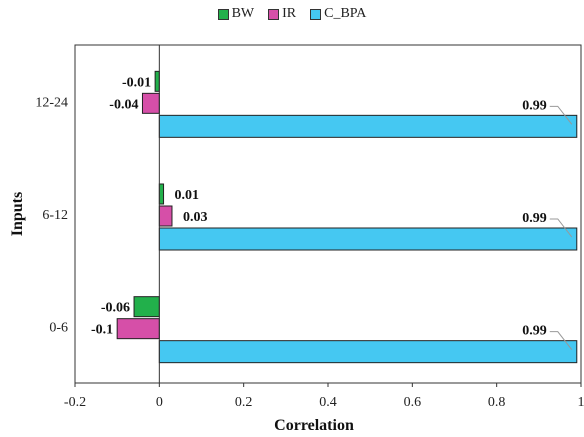 This screenshot has height=437, width=584. What do you see at coordinates (187, 195) in the screenshot?
I see `data-label-bw: 0.01` at bounding box center [187, 195].